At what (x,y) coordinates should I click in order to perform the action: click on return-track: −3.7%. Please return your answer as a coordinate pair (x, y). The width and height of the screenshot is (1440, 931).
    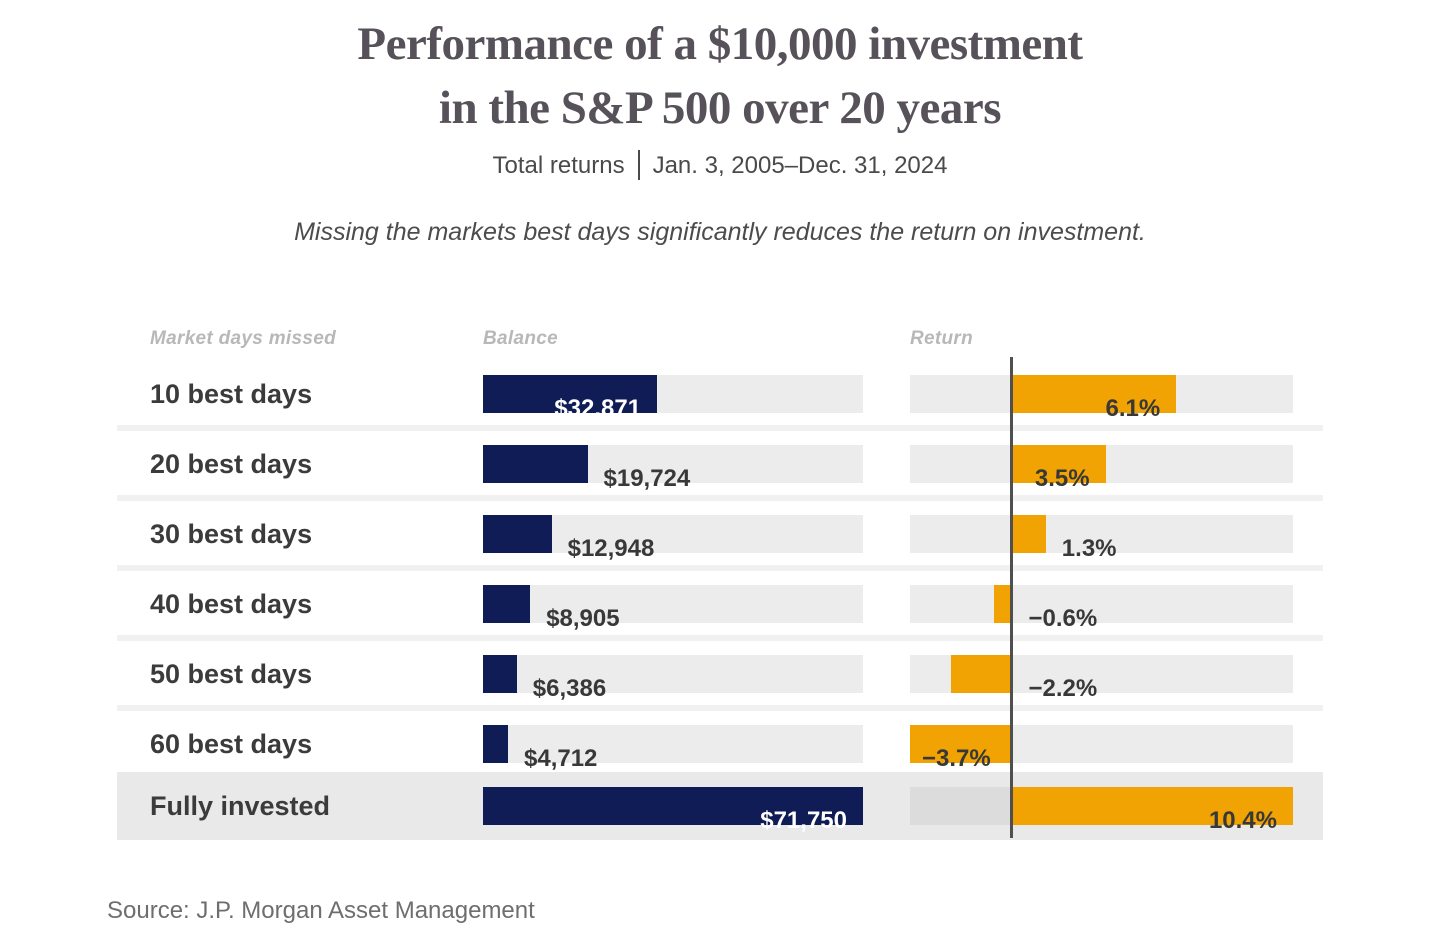
    Looking at the image, I should click on (1101, 748).